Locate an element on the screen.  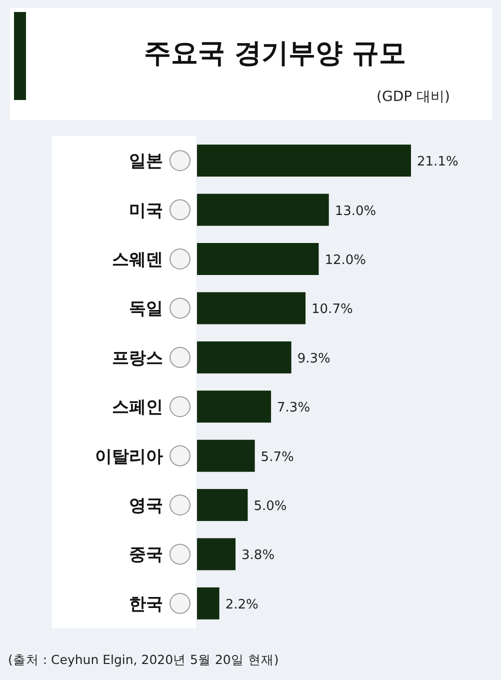
y-tick-label: 중국 is located at coordinates (146, 555).